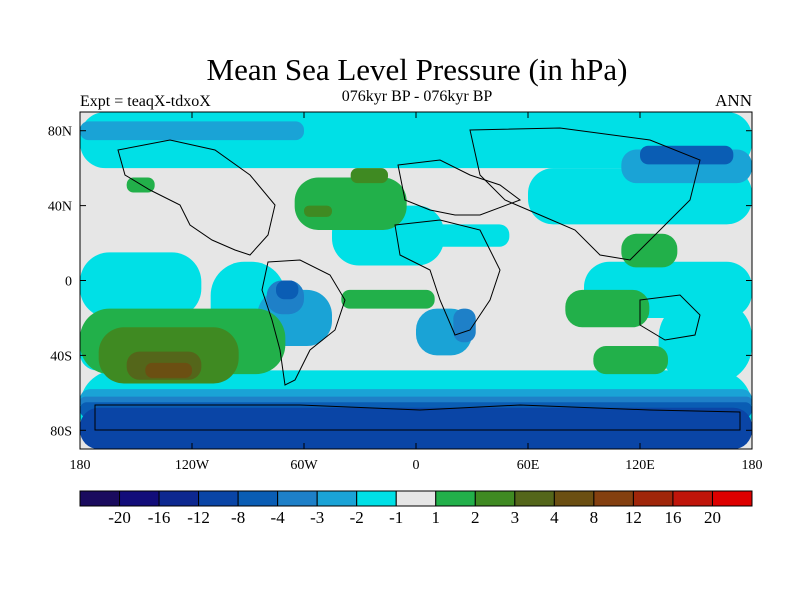  What do you see at coordinates (61, 356) in the screenshot?
I see `y-tick-label-3: 40S` at bounding box center [61, 356].